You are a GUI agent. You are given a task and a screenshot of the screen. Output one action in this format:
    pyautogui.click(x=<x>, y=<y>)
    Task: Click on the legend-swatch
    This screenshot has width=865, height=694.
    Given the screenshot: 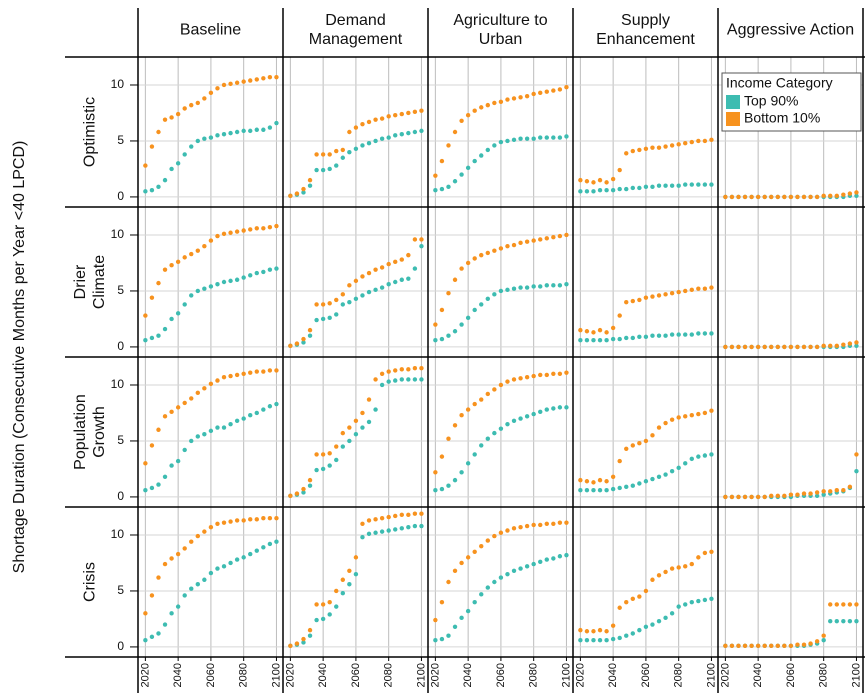 What is the action you would take?
    pyautogui.click(x=733, y=102)
    